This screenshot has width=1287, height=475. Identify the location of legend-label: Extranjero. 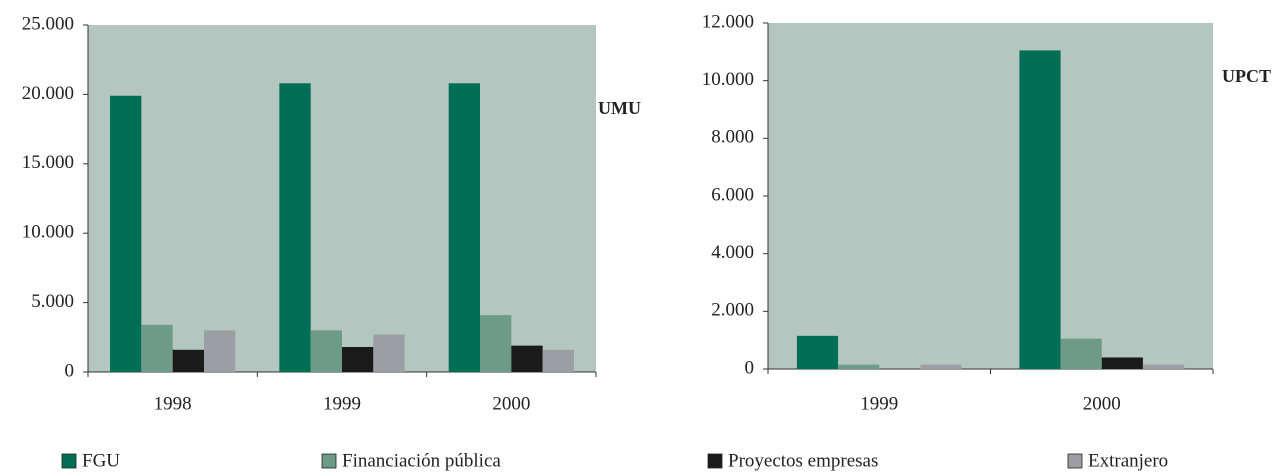
(1128, 460).